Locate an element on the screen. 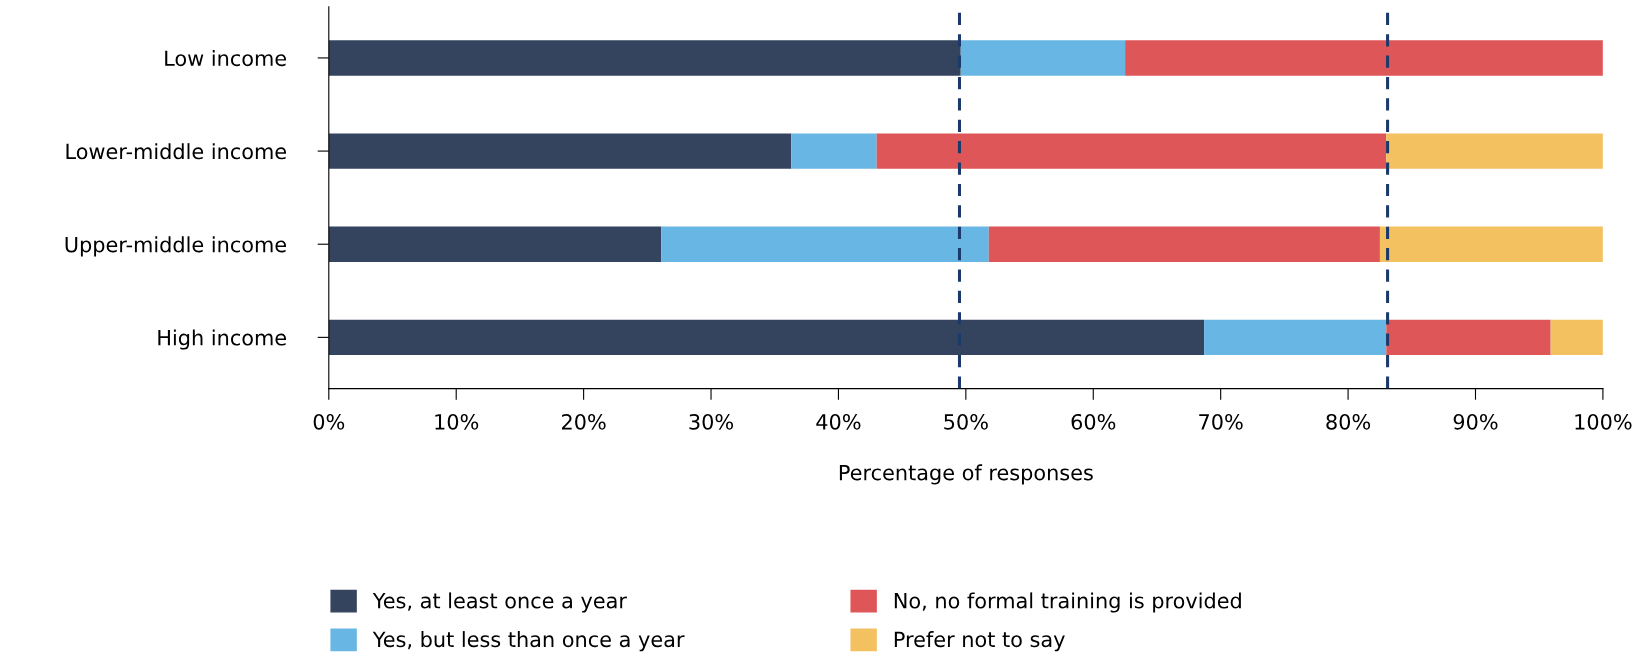  x-tick-label: 60% is located at coordinates (1093, 421).